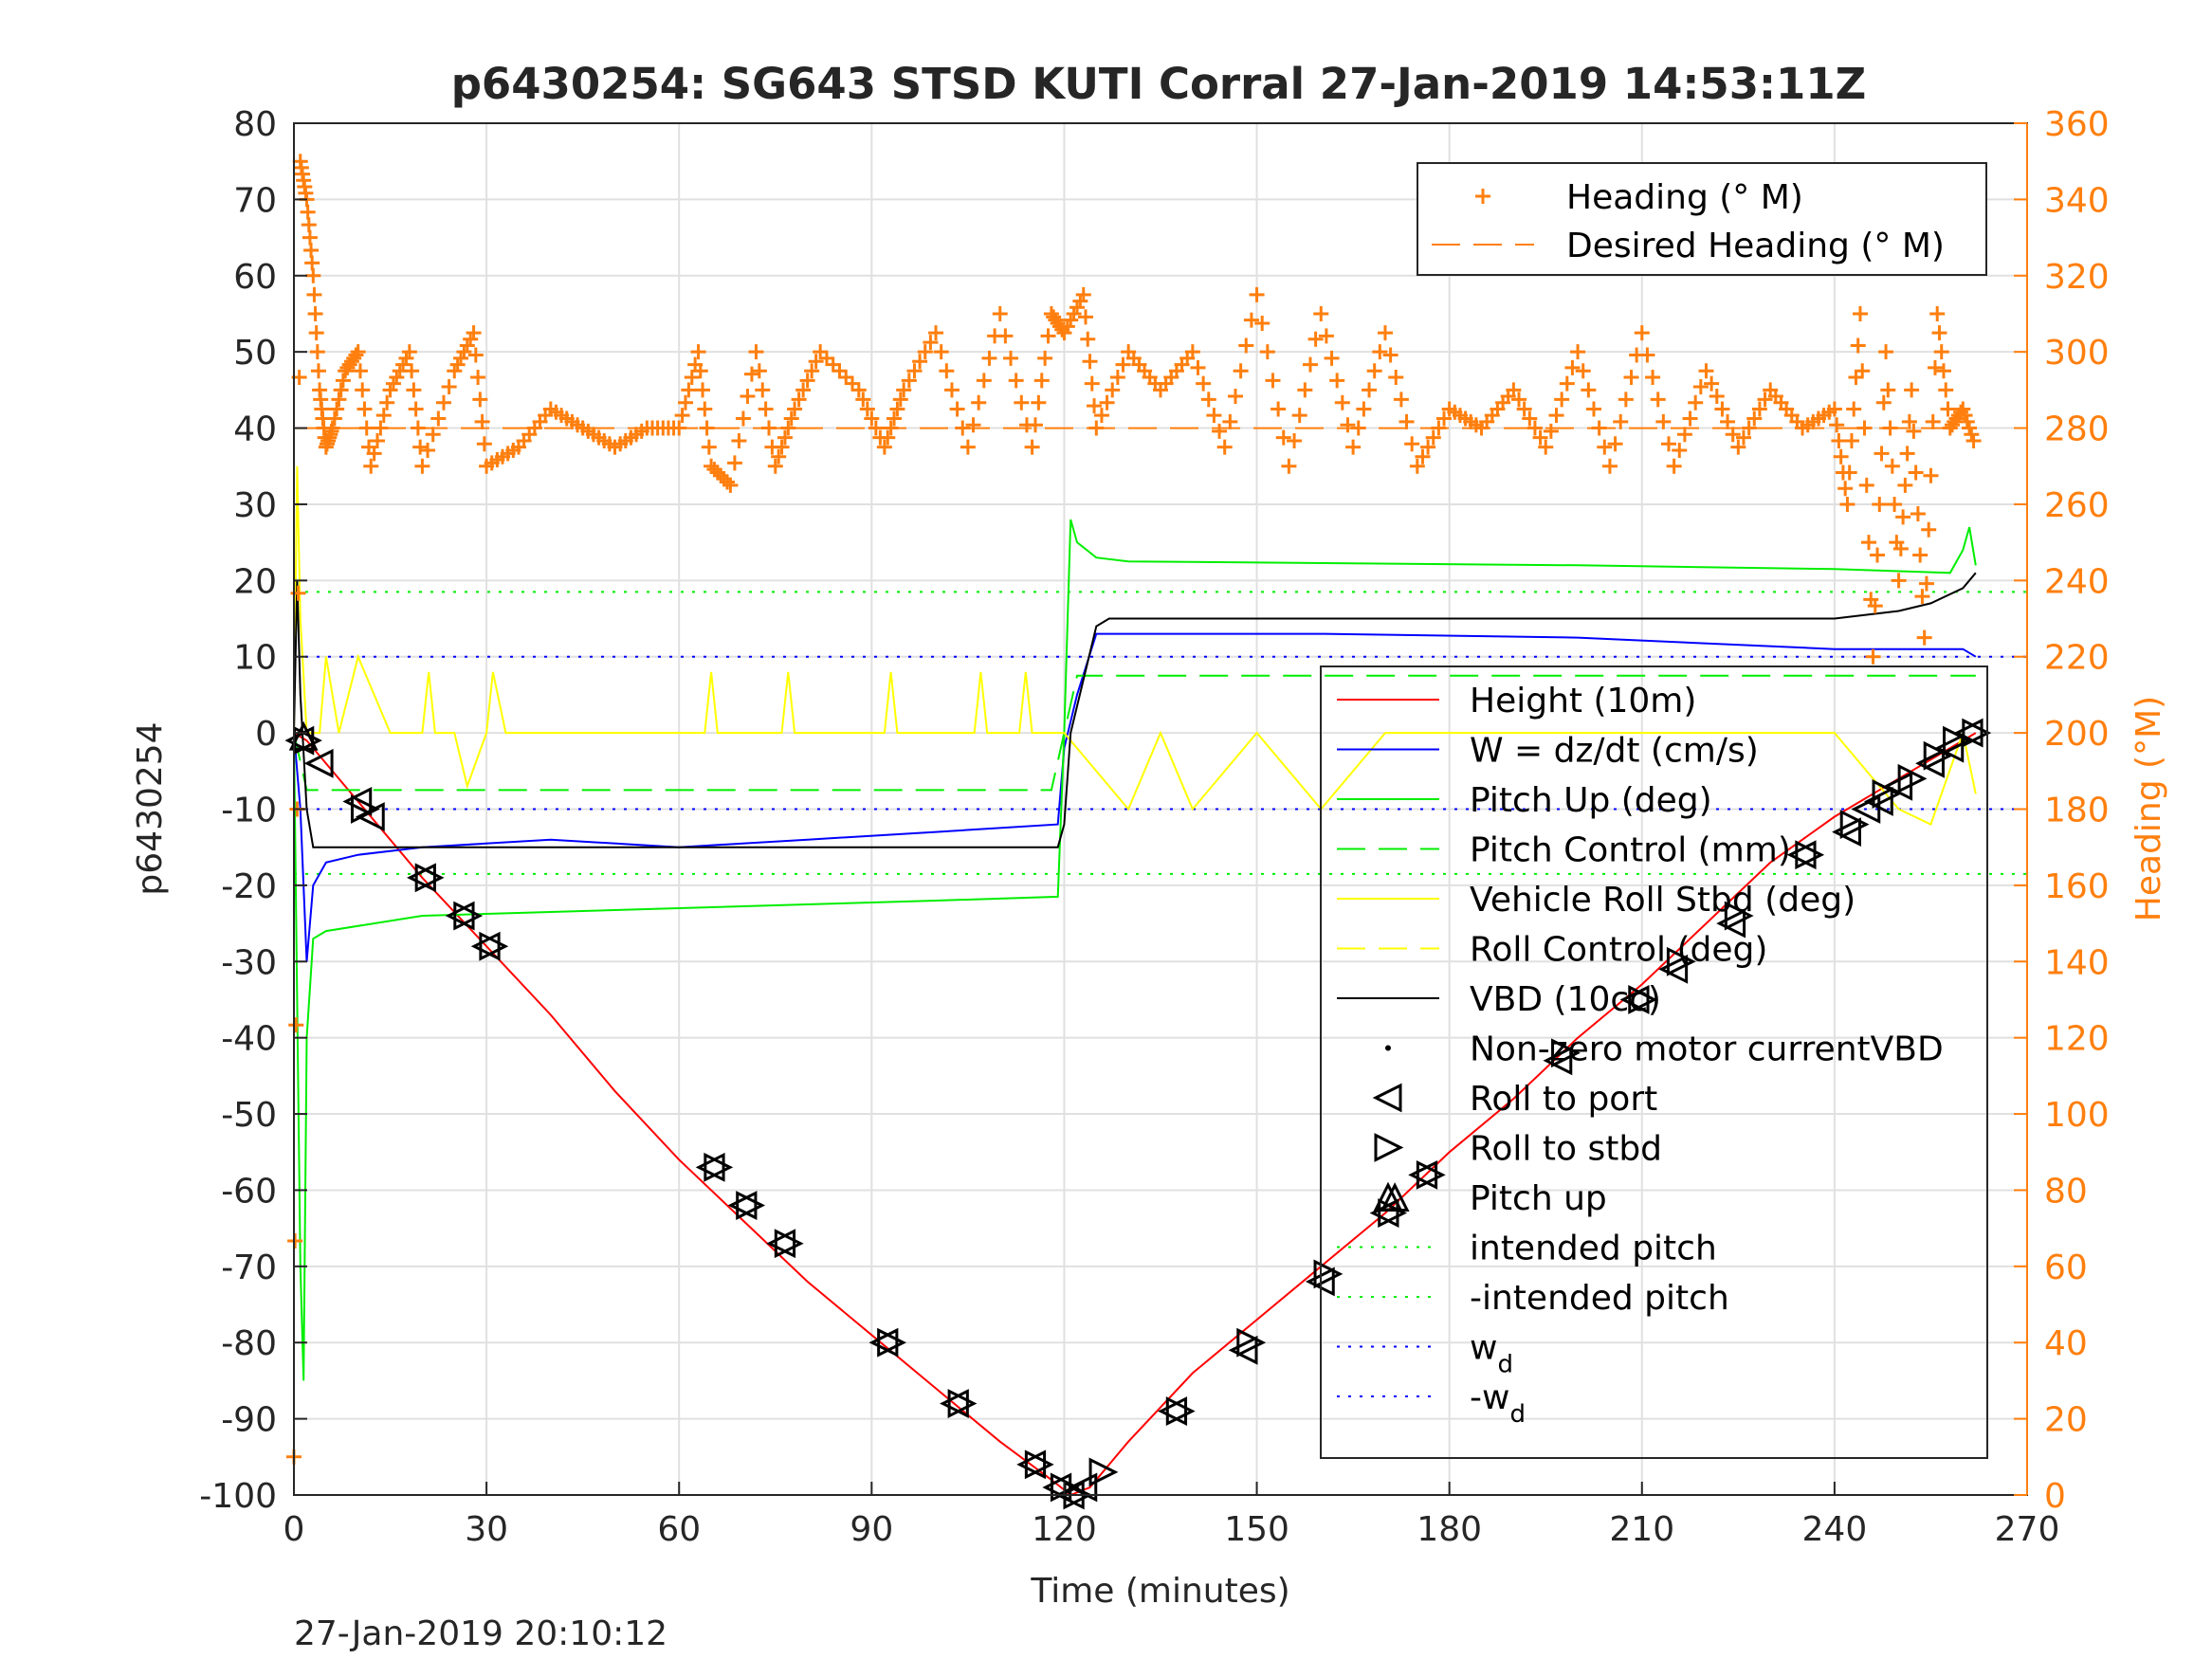 The width and height of the screenshot is (2212, 1659). I want to click on y-tick-label-right: 0, so click(2055, 1496).